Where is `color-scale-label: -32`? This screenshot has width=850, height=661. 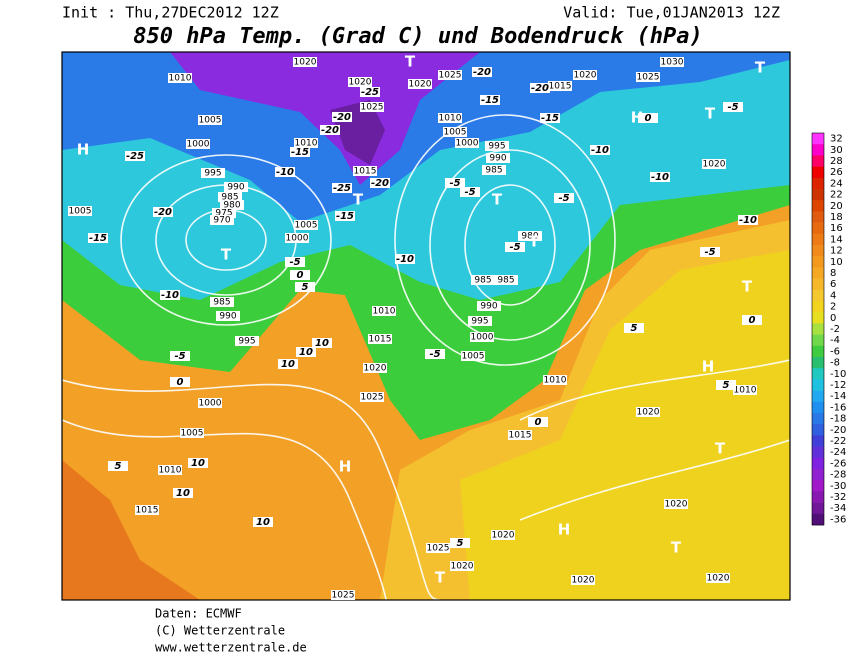
color-scale-label: -32 is located at coordinates (838, 497).